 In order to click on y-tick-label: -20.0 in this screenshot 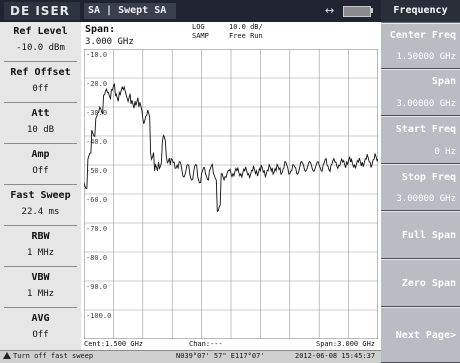, I will do `click(96, 84)`.